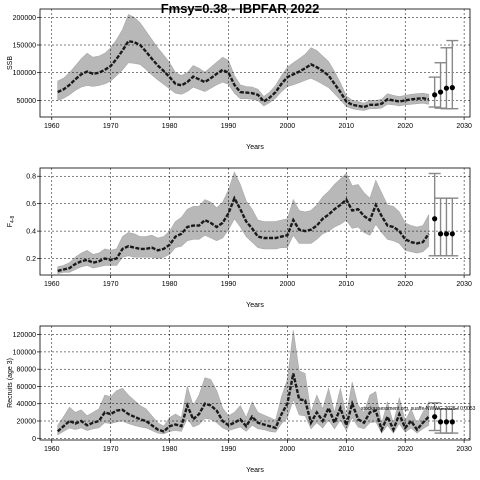 Image resolution: width=480 pixels, height=480 pixels. What do you see at coordinates (27, 370) in the screenshot?
I see `recruits-y-tick-label: 80000` at bounding box center [27, 370].